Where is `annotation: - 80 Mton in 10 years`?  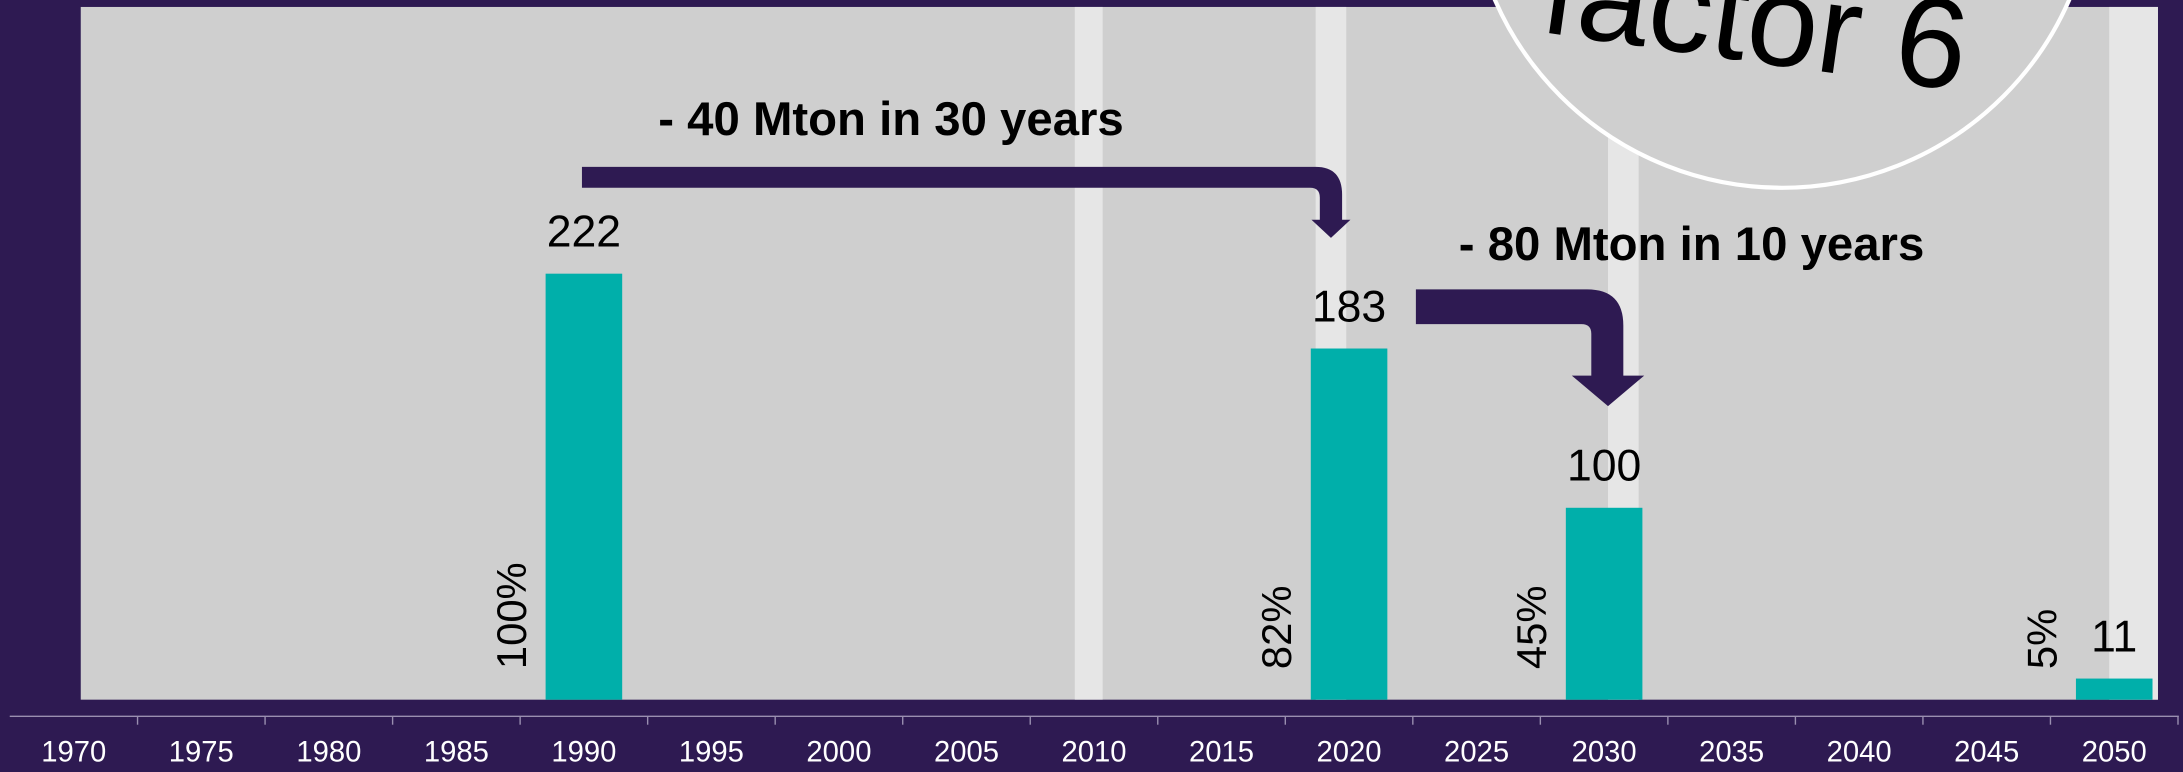
annotation: - 80 Mton in 10 years is located at coordinates (1691, 244).